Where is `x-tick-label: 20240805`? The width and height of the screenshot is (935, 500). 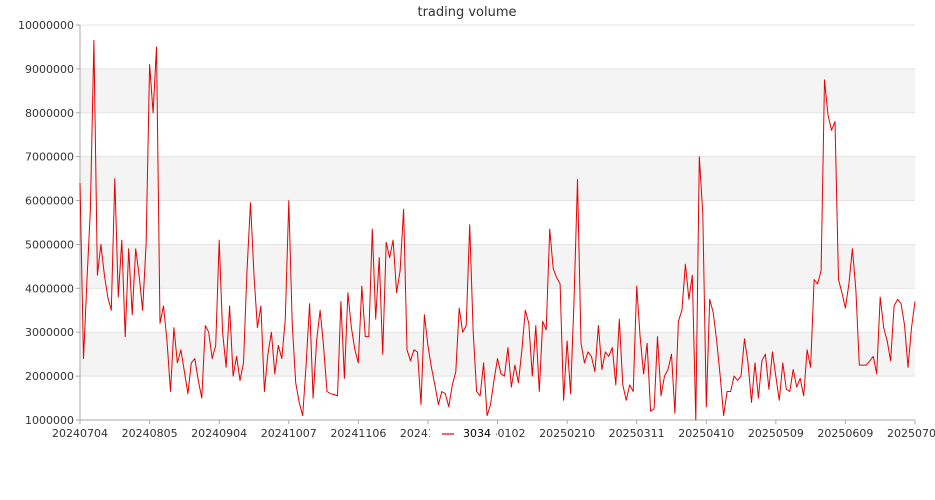 x-tick-label: 20240805 is located at coordinates (150, 433).